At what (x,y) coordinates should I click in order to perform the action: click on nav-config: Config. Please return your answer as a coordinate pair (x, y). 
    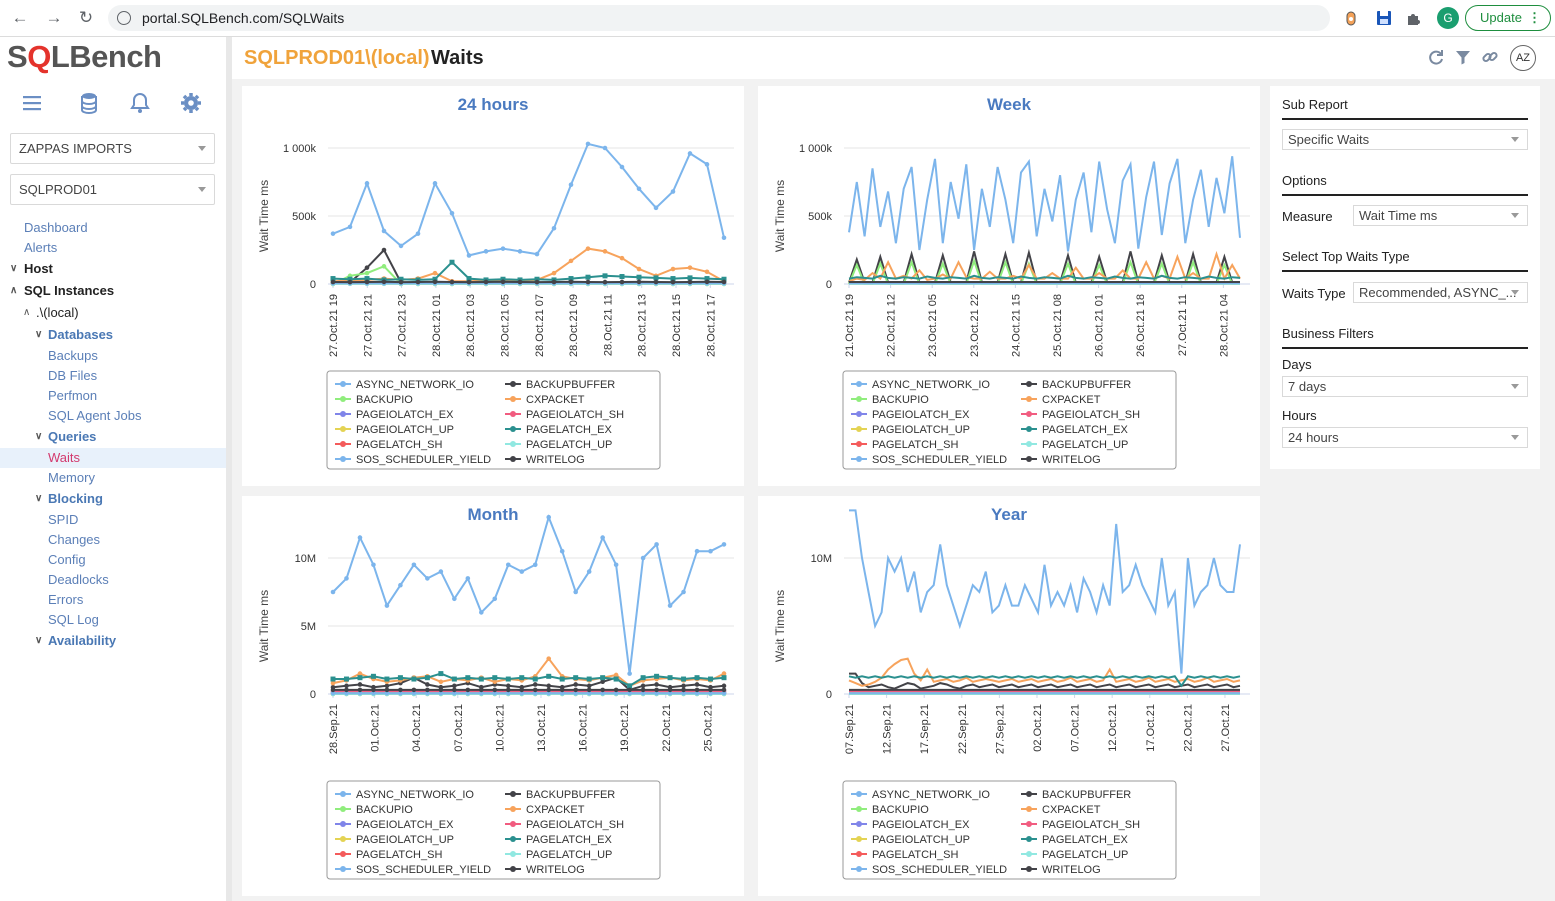
    Looking at the image, I should click on (67, 559).